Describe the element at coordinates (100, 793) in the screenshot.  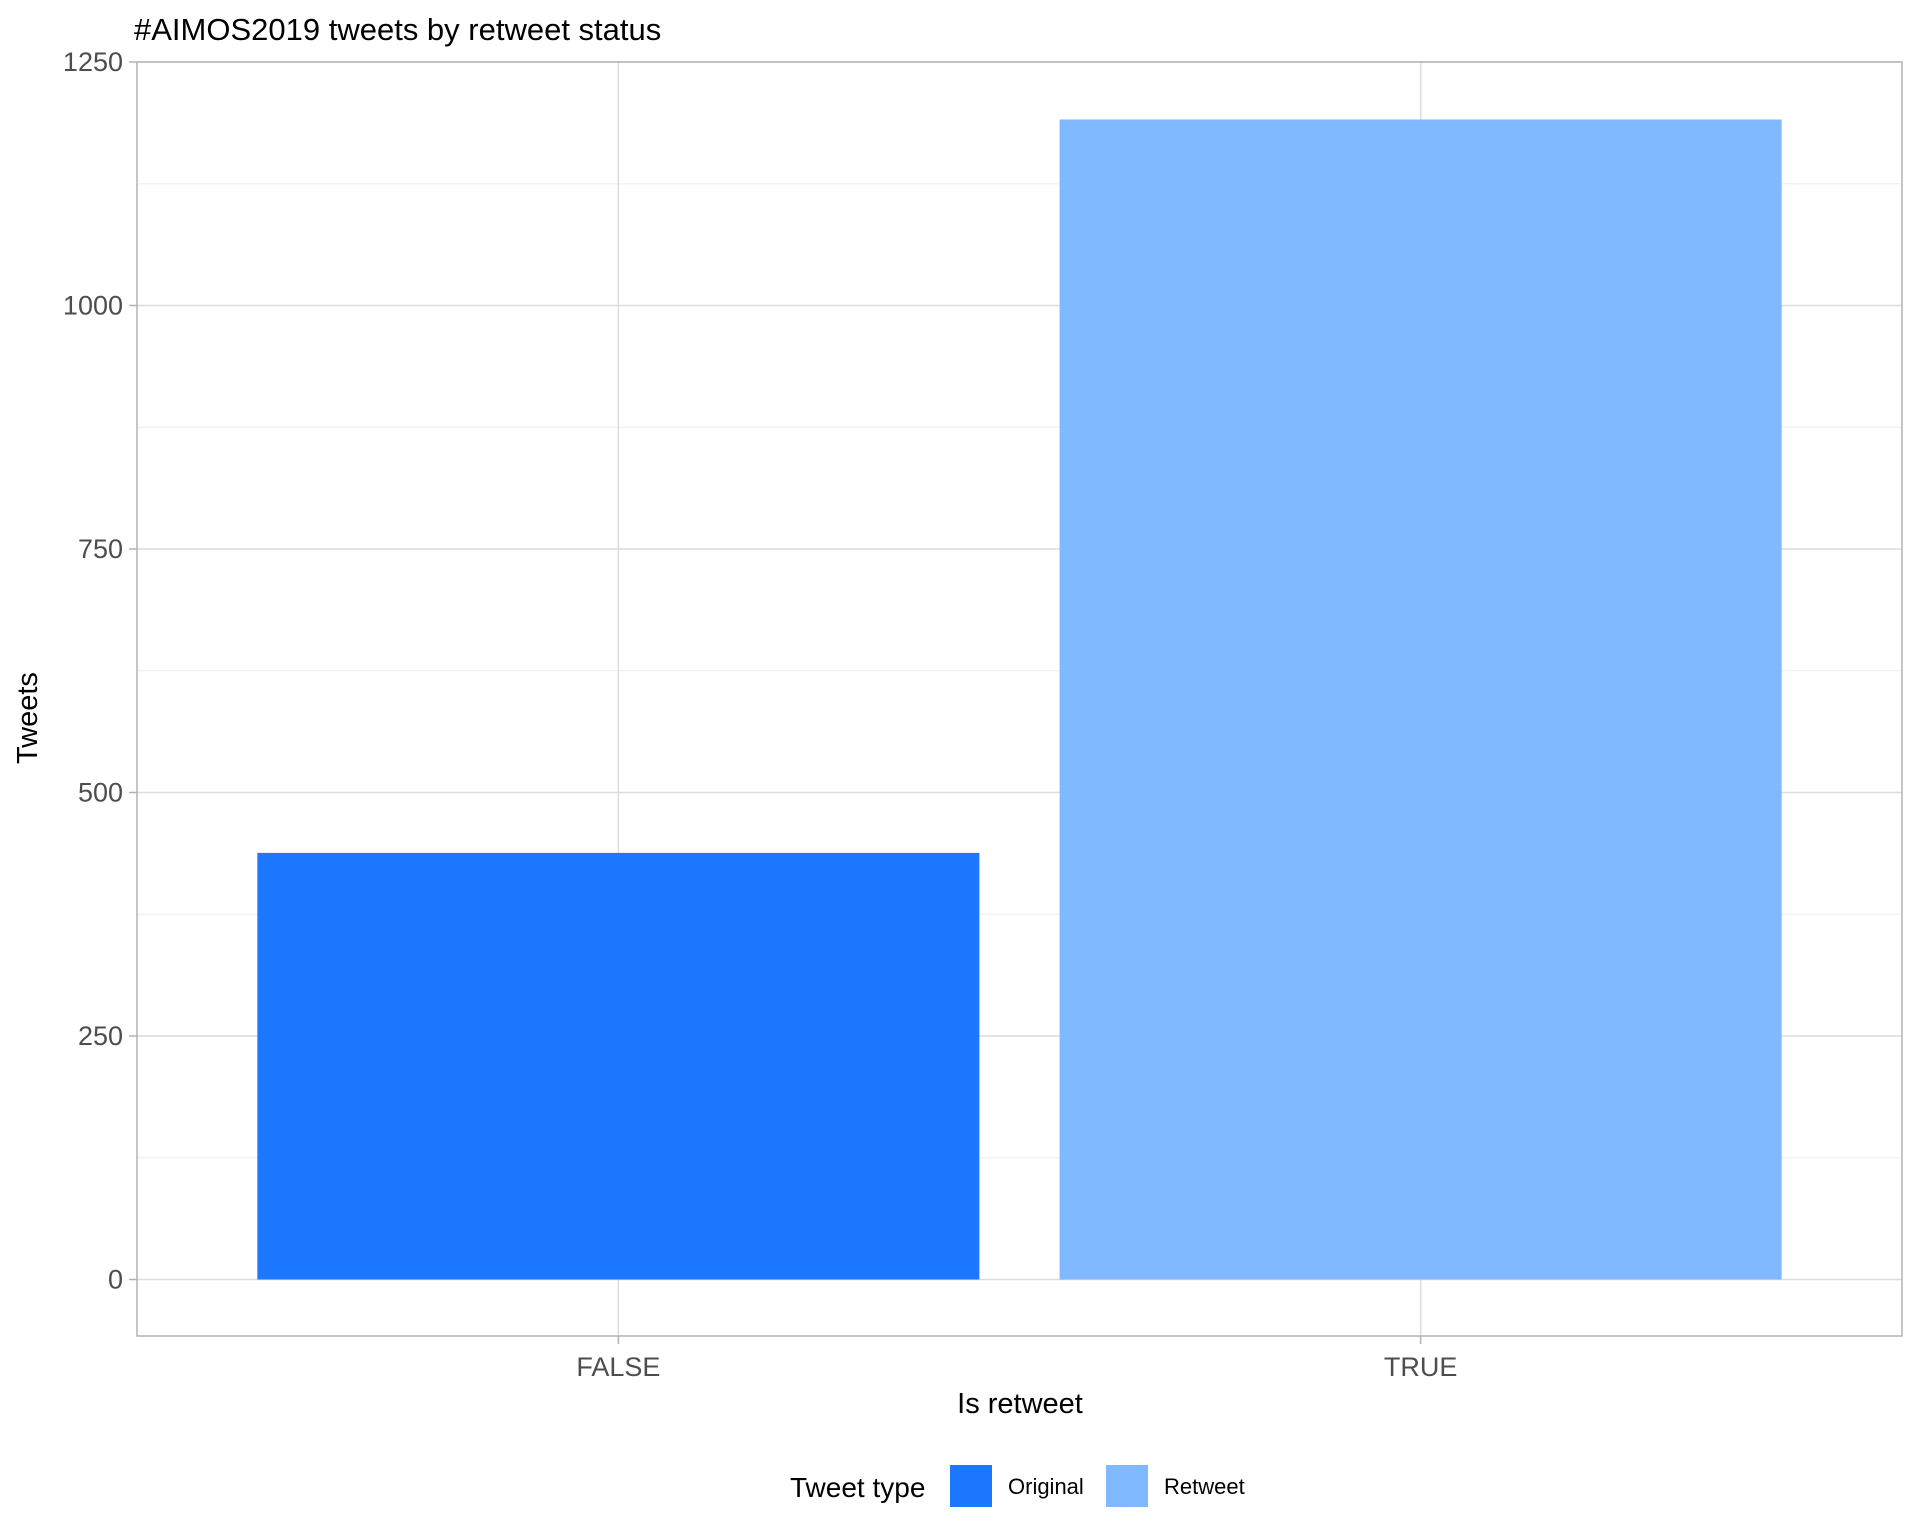
I see `y-tick-label: 500` at that location.